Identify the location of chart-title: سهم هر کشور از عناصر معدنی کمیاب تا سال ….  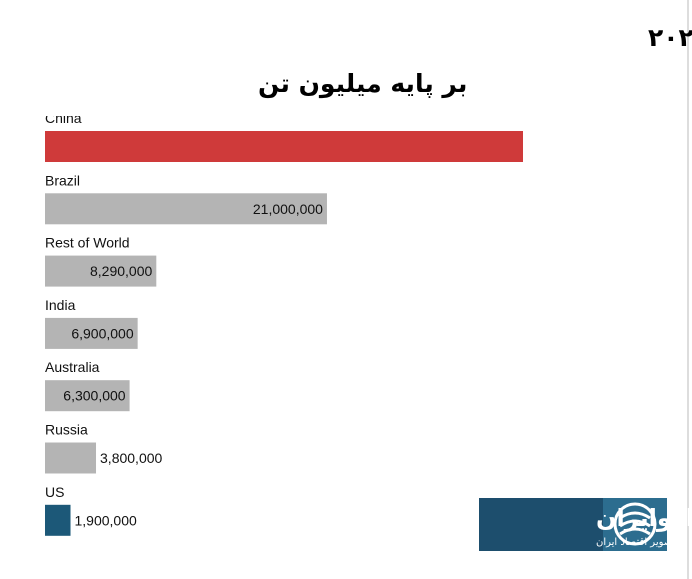
(670, 38).